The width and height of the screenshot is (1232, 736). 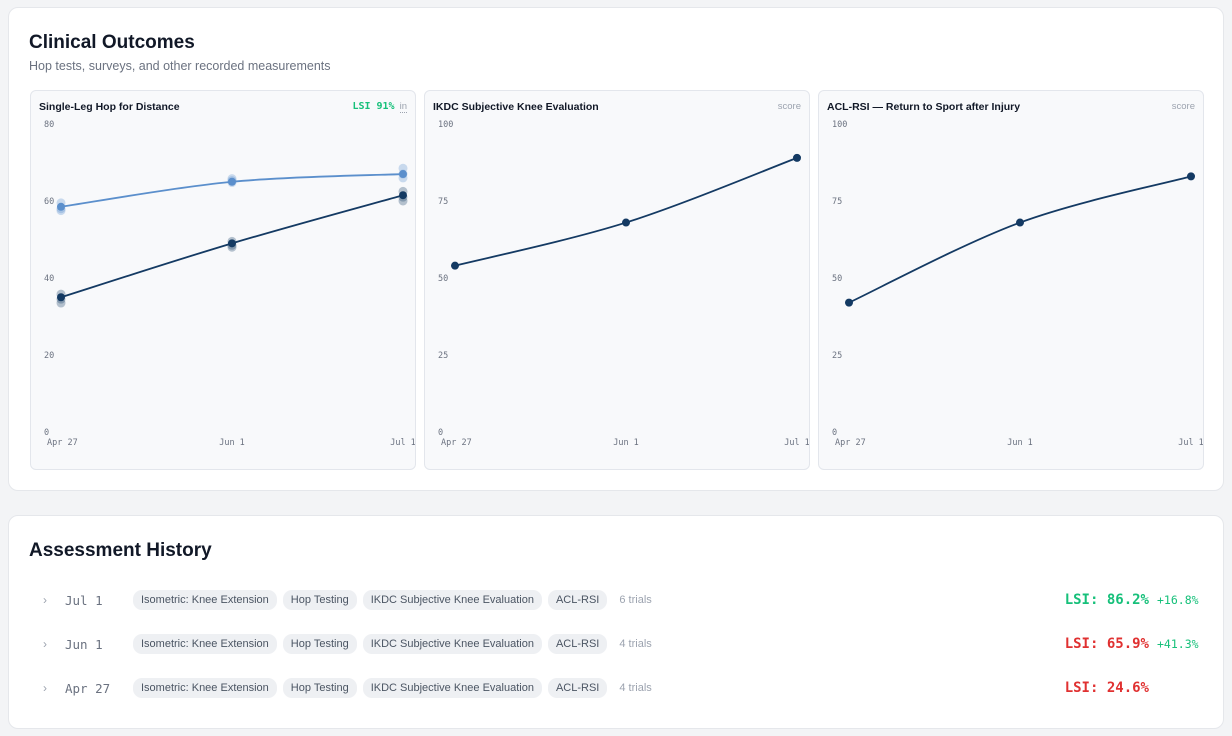 I want to click on chart-title: IKDC Subjective Knee Evaluation, so click(x=516, y=107).